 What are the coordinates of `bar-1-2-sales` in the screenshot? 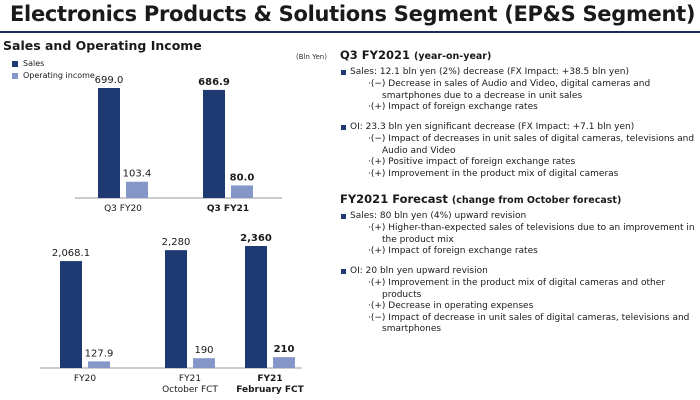 It's located at (256, 307).